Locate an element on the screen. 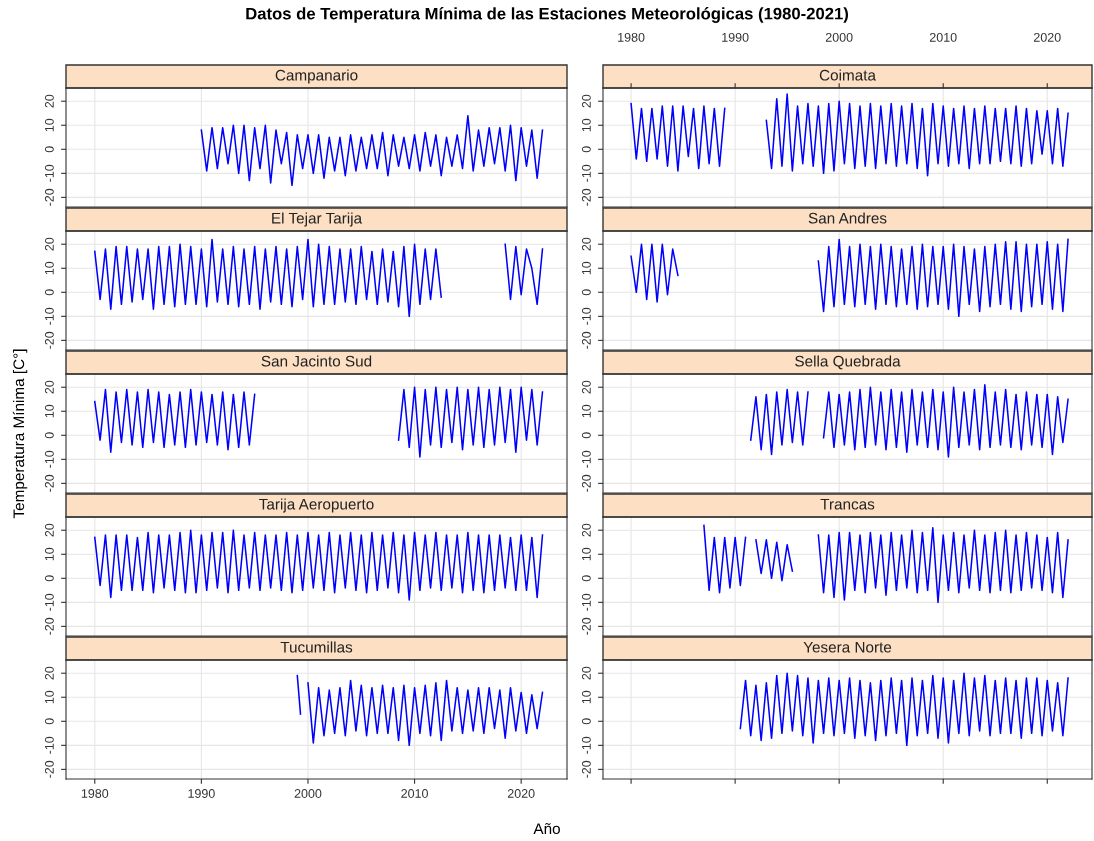 This screenshot has height=841, width=1094. chart-title: Sella Quebrada is located at coordinates (848, 362).